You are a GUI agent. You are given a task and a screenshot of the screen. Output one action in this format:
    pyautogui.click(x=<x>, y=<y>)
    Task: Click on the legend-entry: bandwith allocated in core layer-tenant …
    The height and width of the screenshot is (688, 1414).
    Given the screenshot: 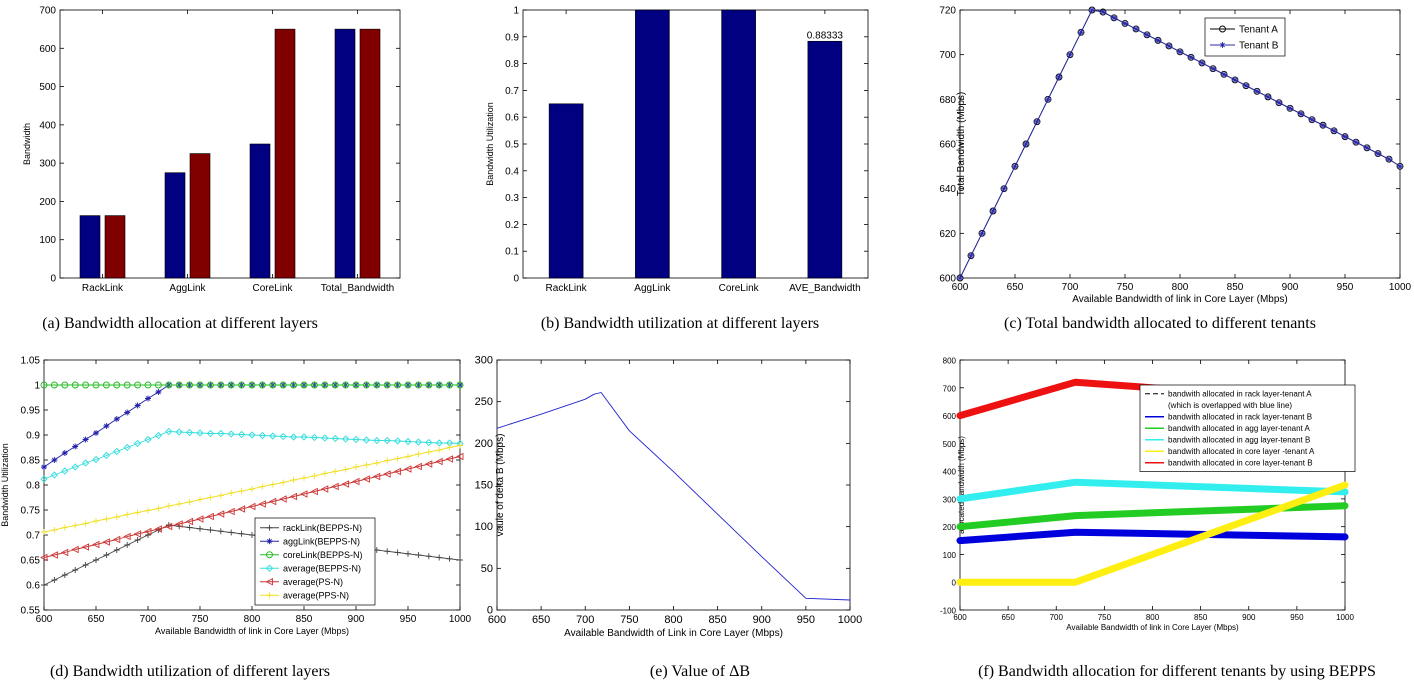 What is the action you would take?
    pyautogui.click(x=1240, y=463)
    